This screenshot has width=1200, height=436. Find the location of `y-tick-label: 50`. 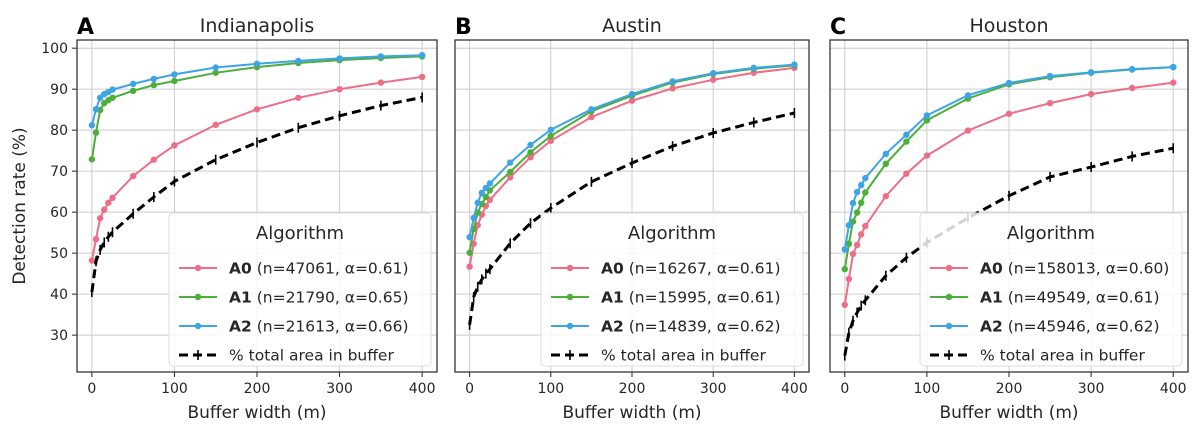

y-tick-label: 50 is located at coordinates (59, 254).